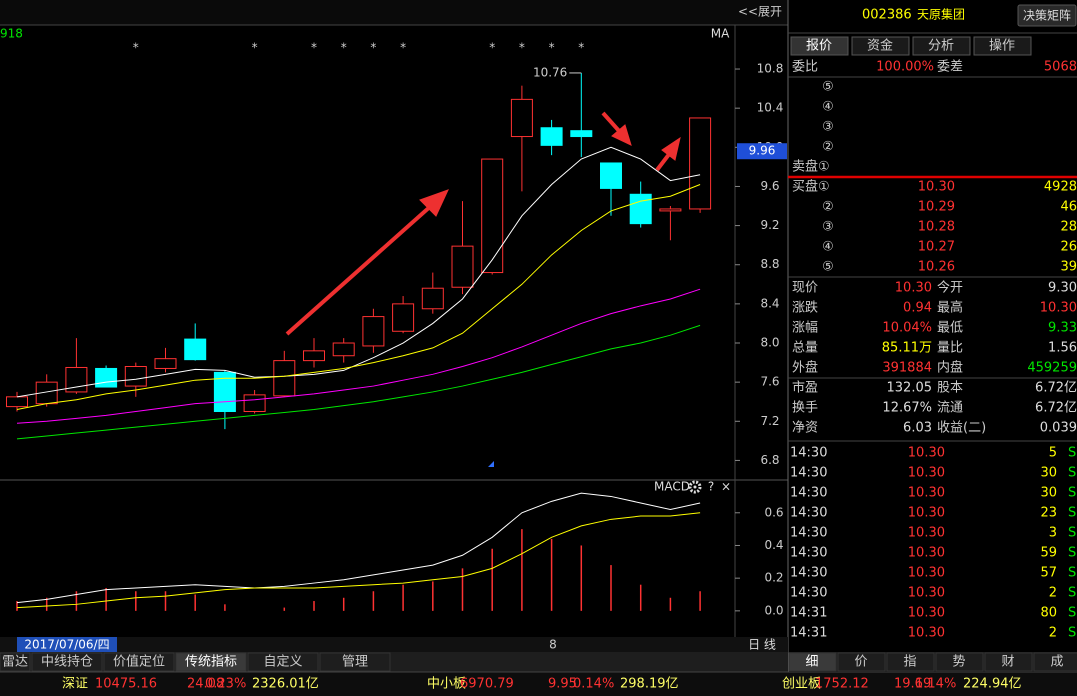 The image size is (1077, 696). I want to click on date-bar, so click(394, 644).